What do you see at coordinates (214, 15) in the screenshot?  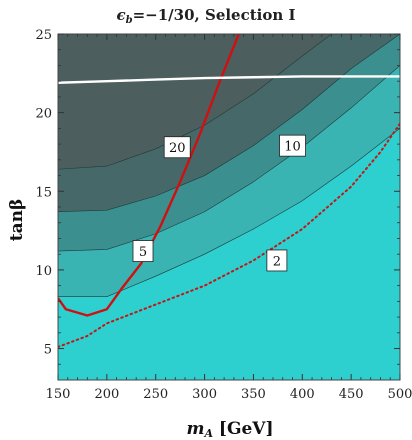 I see `title-rest: =−1/30, Selection I` at bounding box center [214, 15].